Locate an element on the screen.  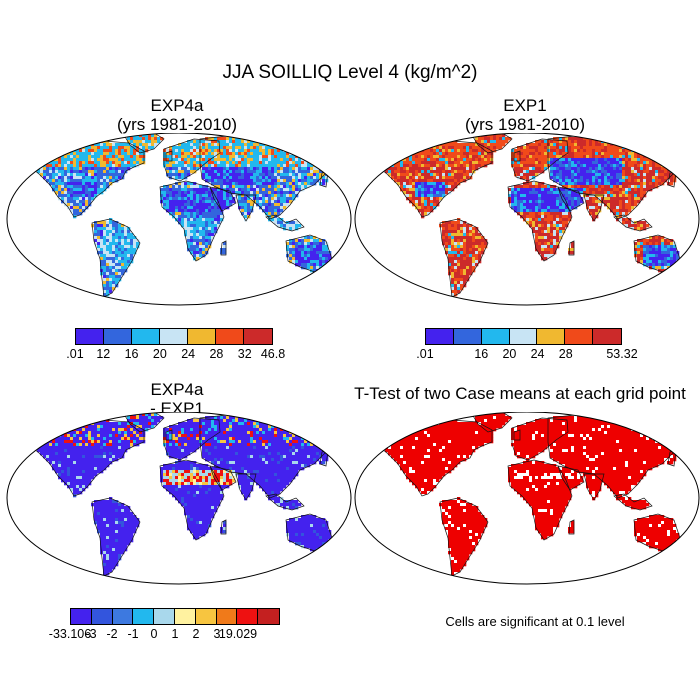
panel-exp1-title: EXP1 (yrs 1981-2010) is located at coordinates (525, 115).